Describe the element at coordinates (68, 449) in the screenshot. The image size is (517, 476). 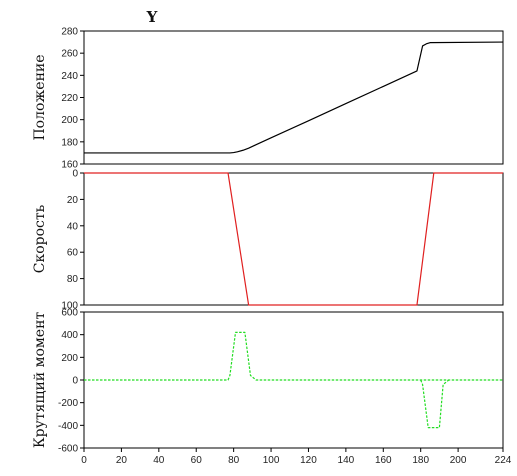
I see `y-tick-label: -600` at that location.